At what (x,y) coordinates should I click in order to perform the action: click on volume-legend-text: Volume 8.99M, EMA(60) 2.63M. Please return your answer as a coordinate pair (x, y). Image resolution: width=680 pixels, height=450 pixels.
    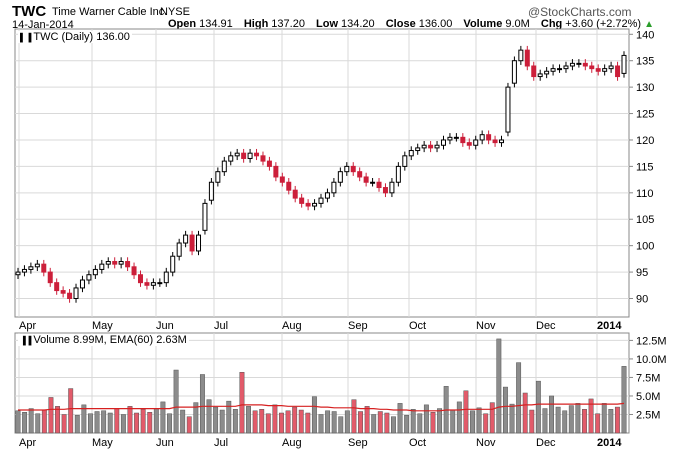
    Looking at the image, I should click on (110, 340).